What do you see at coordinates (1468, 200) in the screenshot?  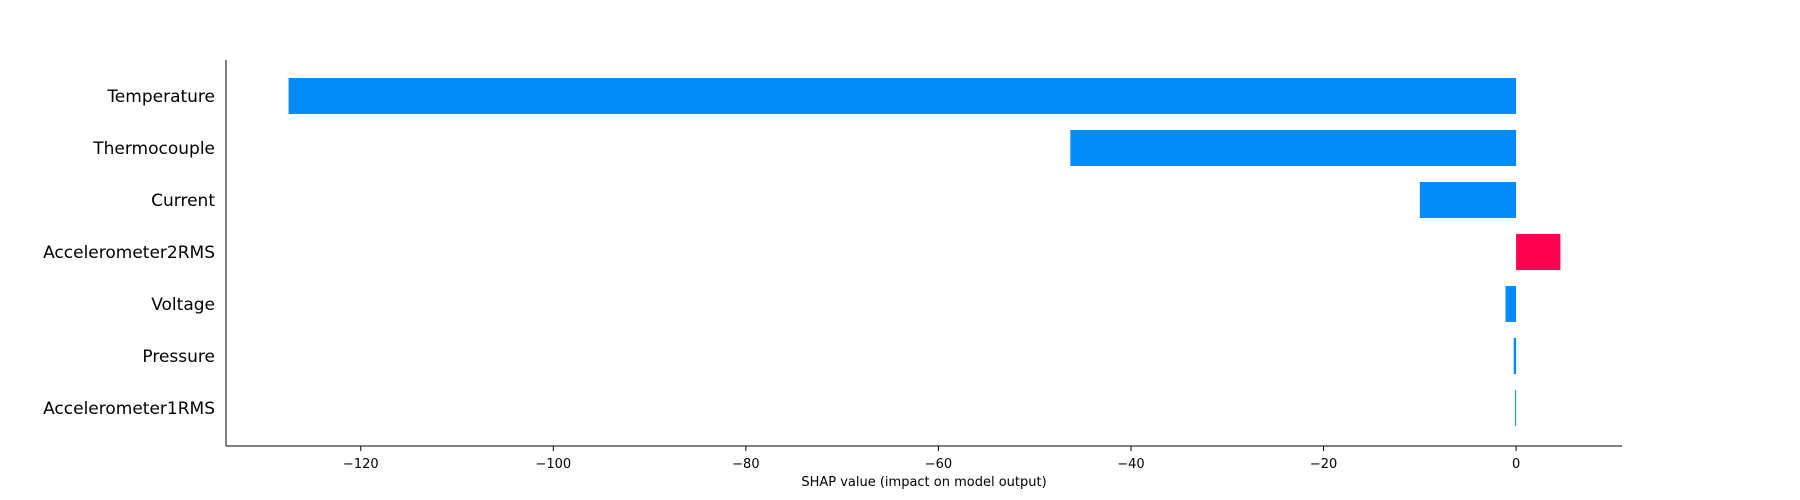 I see `bar-current` at bounding box center [1468, 200].